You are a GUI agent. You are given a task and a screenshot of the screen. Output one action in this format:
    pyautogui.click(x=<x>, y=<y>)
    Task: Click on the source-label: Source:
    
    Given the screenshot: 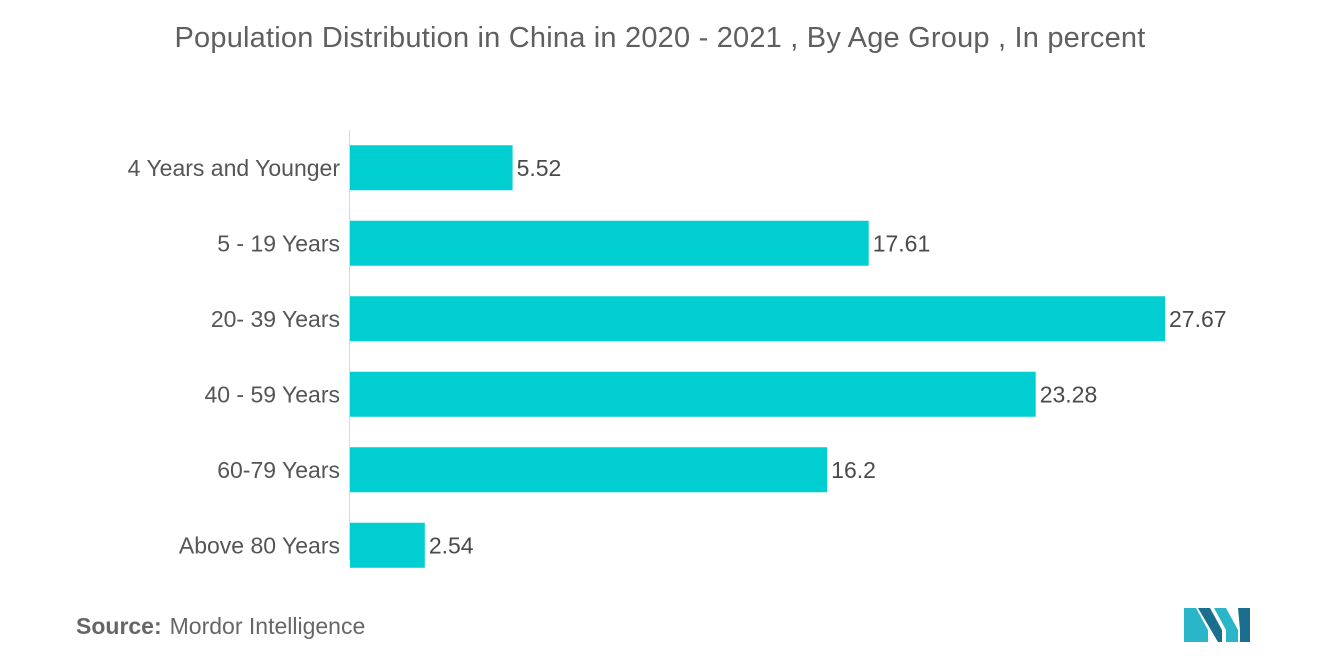 What is the action you would take?
    pyautogui.click(x=119, y=626)
    